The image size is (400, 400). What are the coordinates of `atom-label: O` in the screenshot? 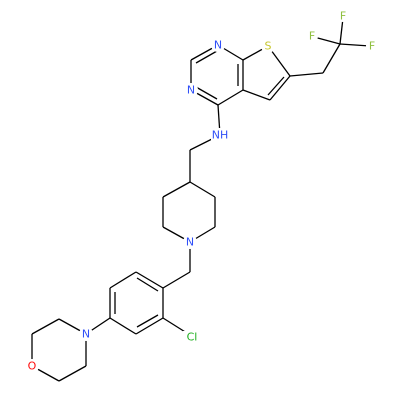 It's located at (32, 366).